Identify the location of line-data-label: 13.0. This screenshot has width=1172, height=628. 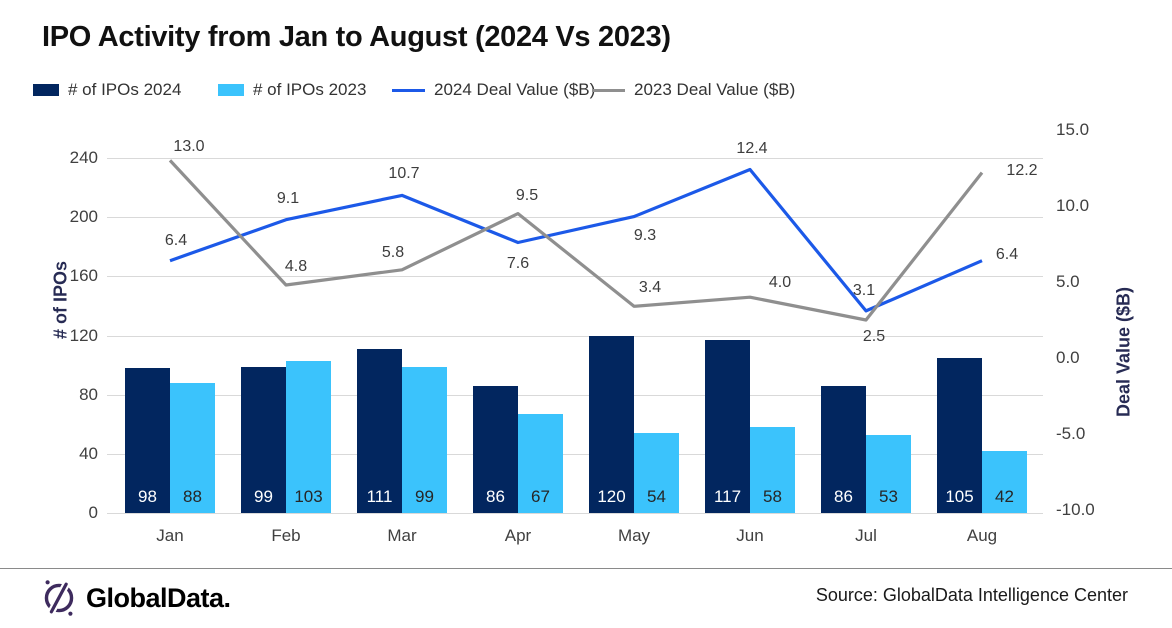
(189, 147).